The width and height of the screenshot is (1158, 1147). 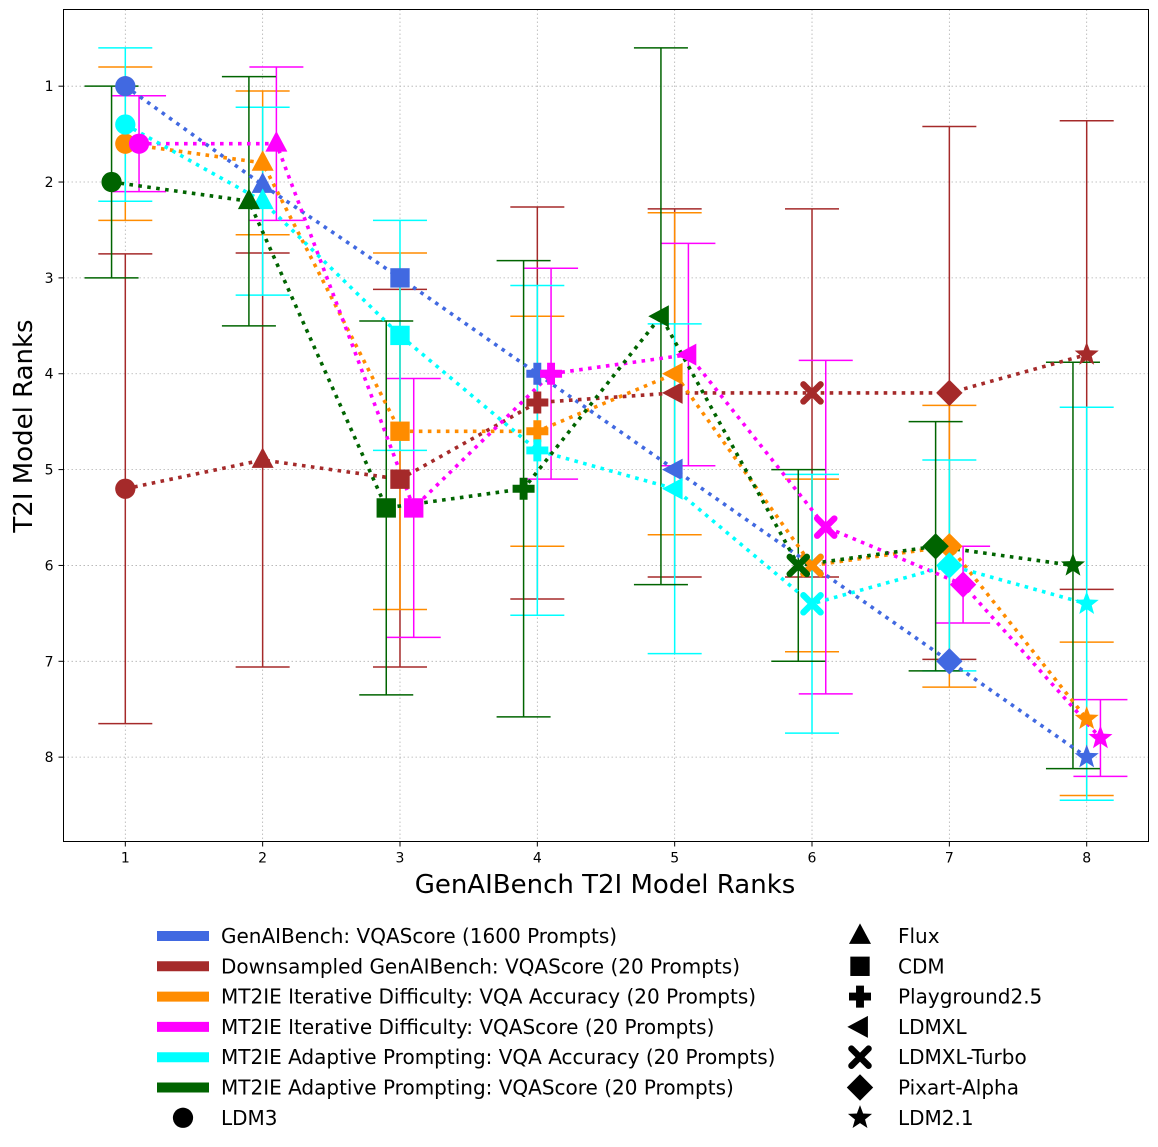 What do you see at coordinates (949, 565) in the screenshot?
I see `point-4-pixart-alpha` at bounding box center [949, 565].